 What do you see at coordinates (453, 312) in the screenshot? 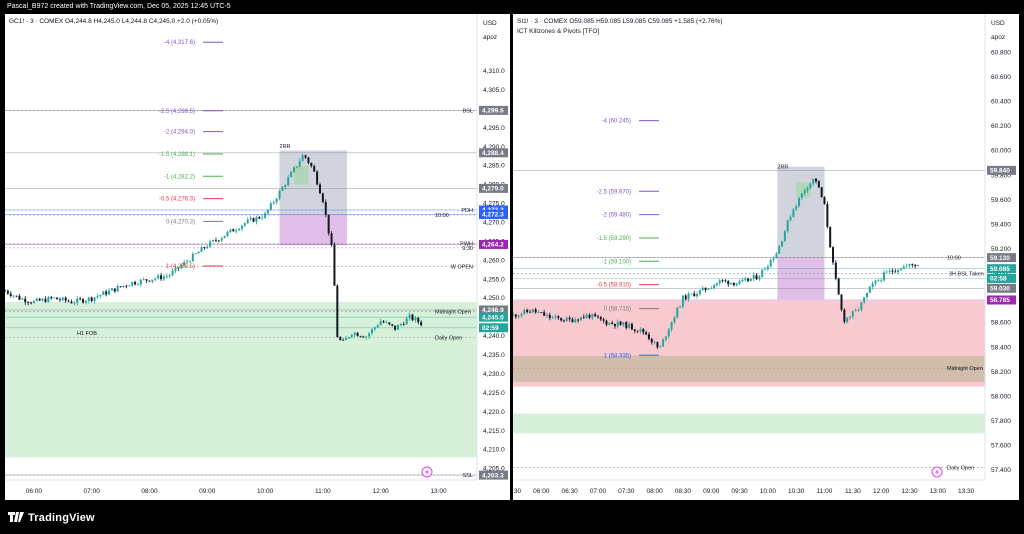
I see `level-label: Midnight Open` at bounding box center [453, 312].